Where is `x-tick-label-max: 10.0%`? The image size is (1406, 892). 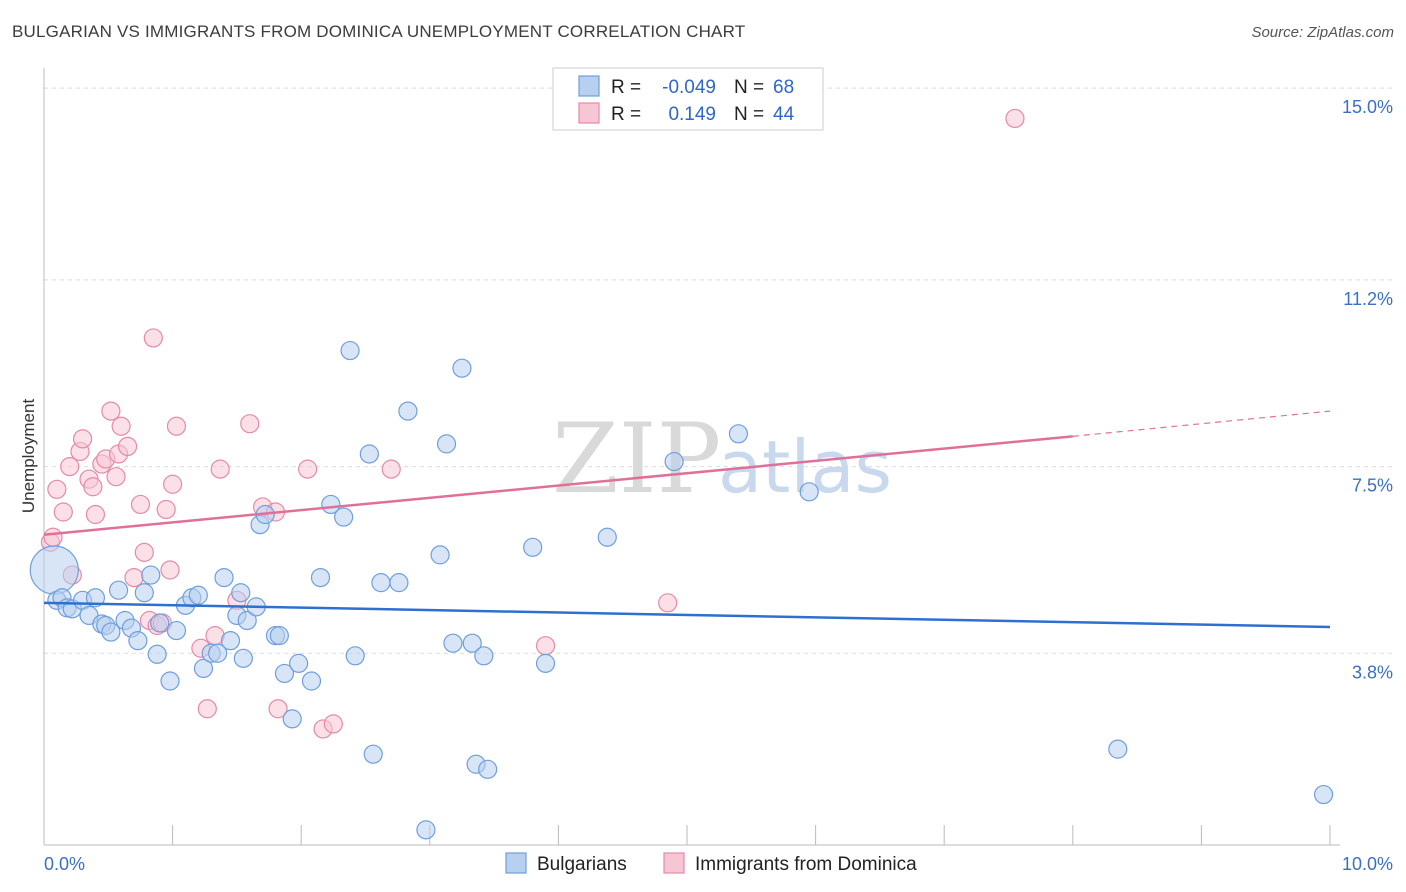 x-tick-label-max: 10.0% is located at coordinates (1367, 864).